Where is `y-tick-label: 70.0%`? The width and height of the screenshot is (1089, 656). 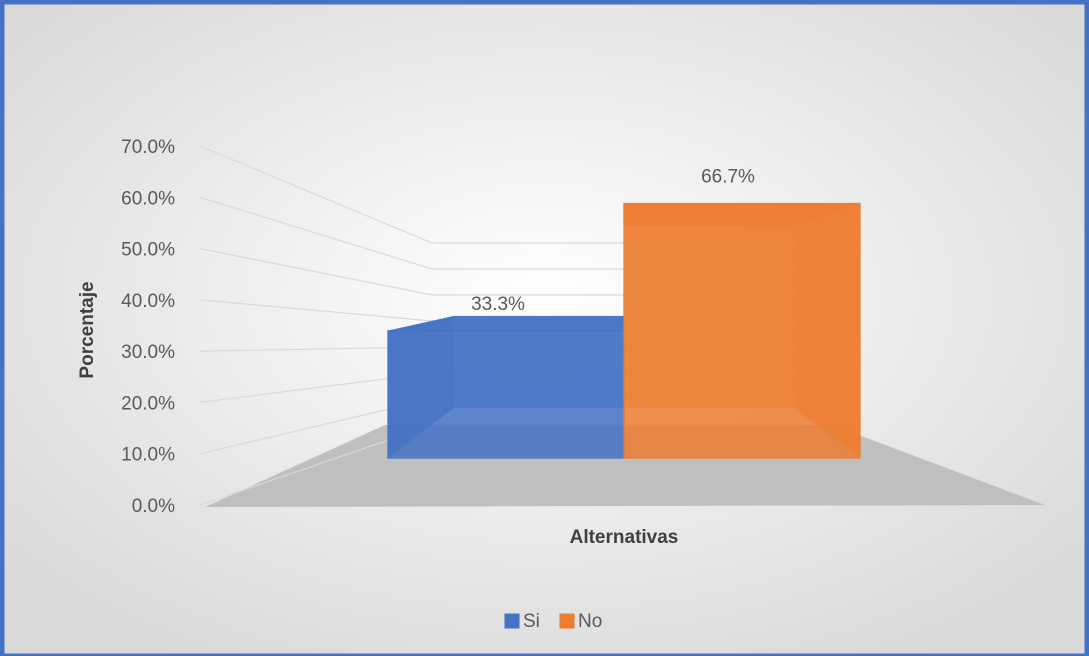
y-tick-label: 70.0% is located at coordinates (148, 147).